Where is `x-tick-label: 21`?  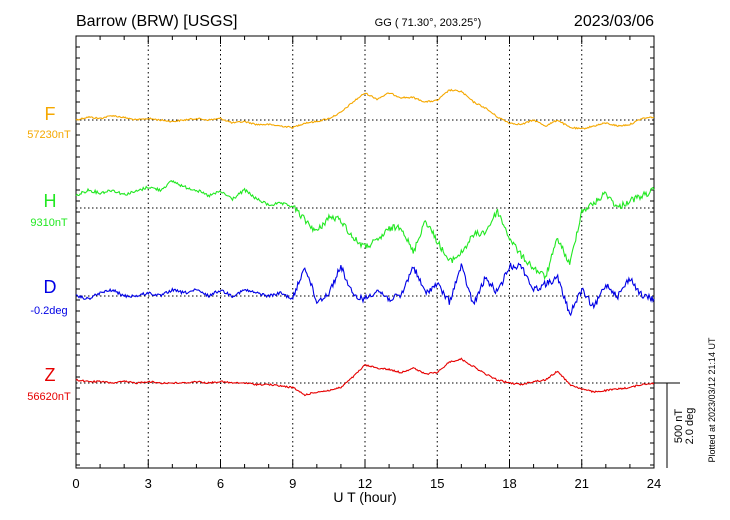 x-tick-label: 21 is located at coordinates (582, 483).